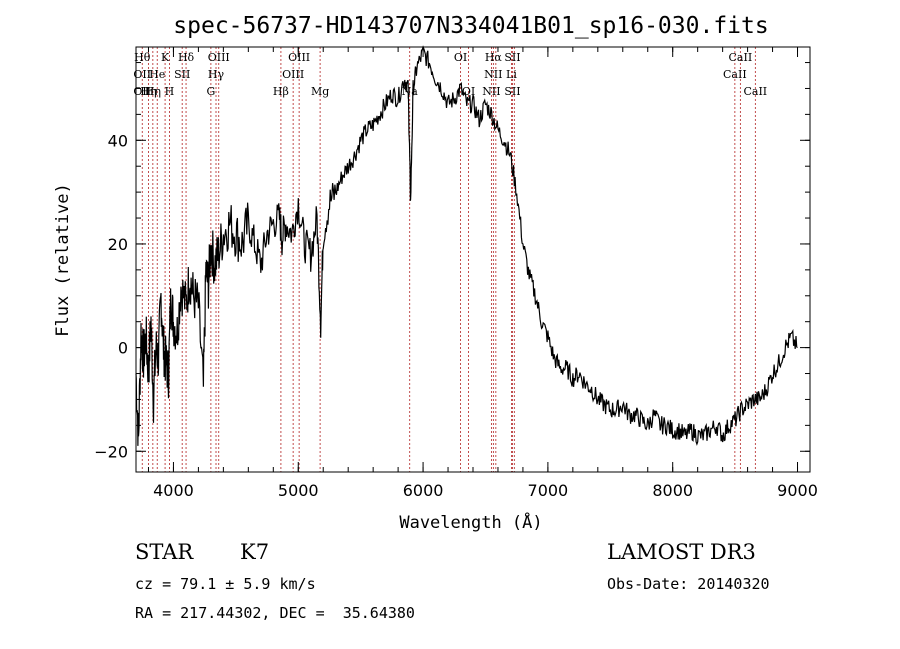 The width and height of the screenshot is (900, 649). I want to click on survey-name: LAMOST DR3, so click(681, 552).